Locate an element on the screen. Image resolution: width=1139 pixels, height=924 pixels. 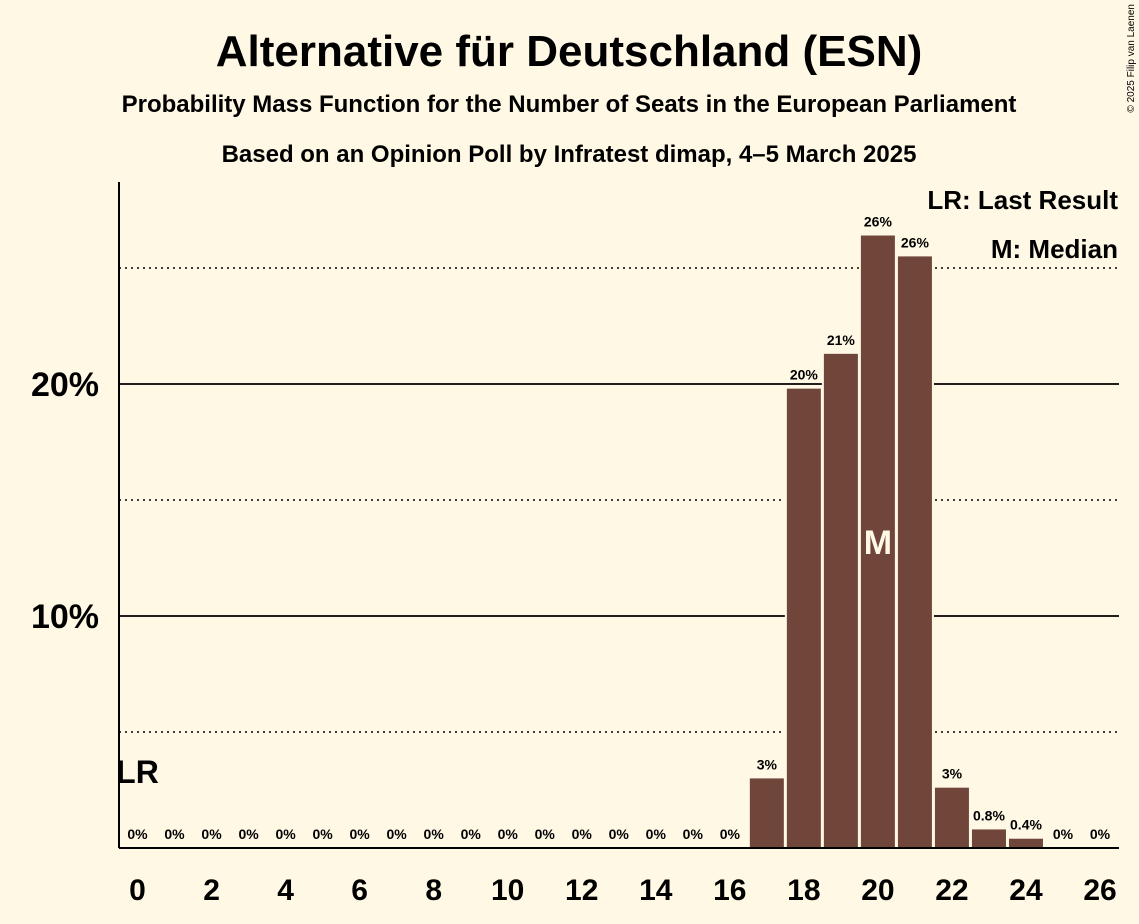
data-label-seat-4: 0% is located at coordinates (285, 834).